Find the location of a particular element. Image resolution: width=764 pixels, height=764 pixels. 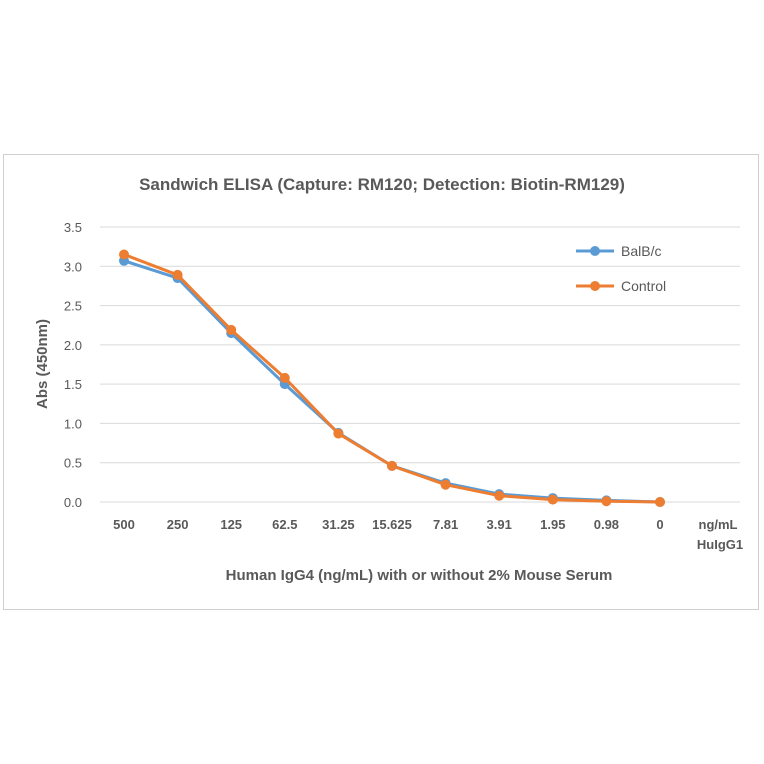

legend: BalB/c Control is located at coordinates (621, 268).